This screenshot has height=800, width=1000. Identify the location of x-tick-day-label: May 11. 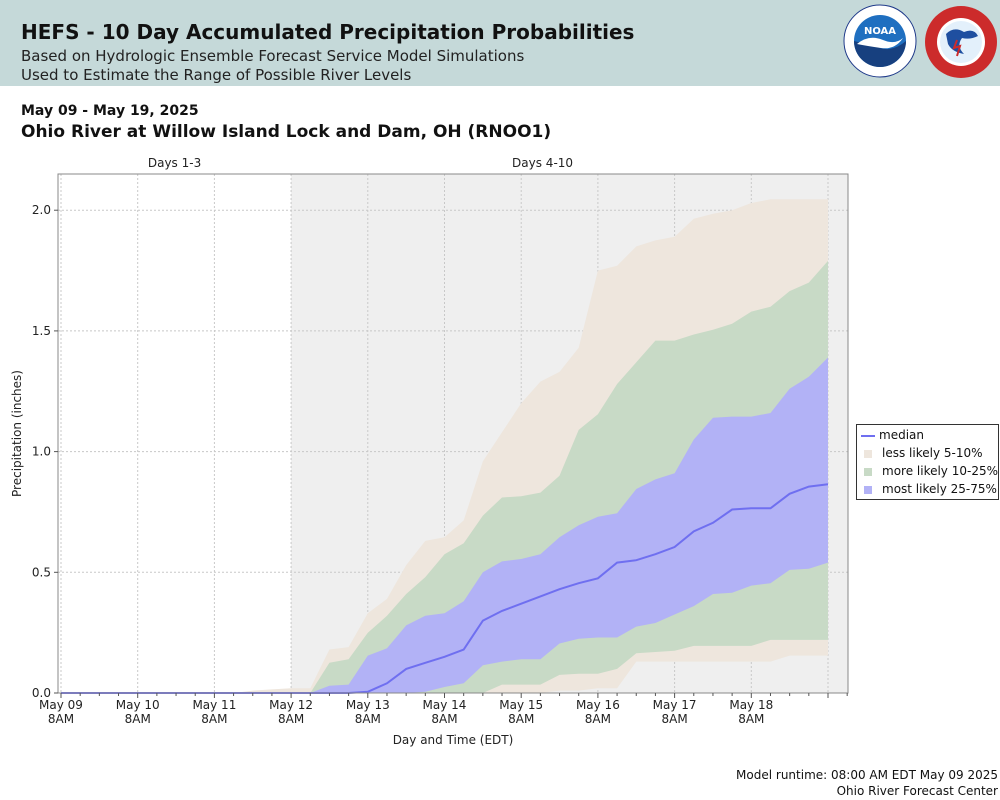
(214, 705).